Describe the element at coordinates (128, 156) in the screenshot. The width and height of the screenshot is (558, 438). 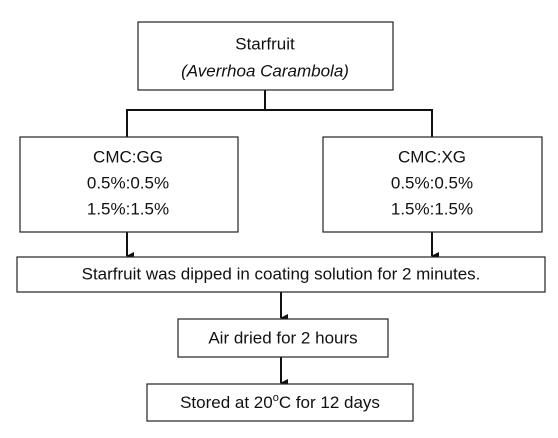
I see `node-label: CMC:GG` at that location.